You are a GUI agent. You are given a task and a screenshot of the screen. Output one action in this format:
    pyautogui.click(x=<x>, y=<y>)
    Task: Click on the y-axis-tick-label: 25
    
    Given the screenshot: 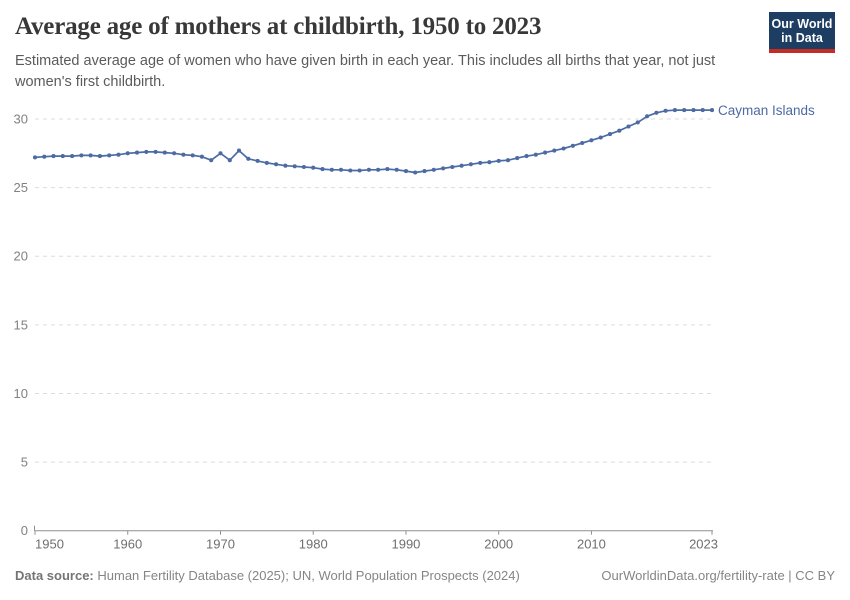 What is the action you would take?
    pyautogui.click(x=21, y=187)
    